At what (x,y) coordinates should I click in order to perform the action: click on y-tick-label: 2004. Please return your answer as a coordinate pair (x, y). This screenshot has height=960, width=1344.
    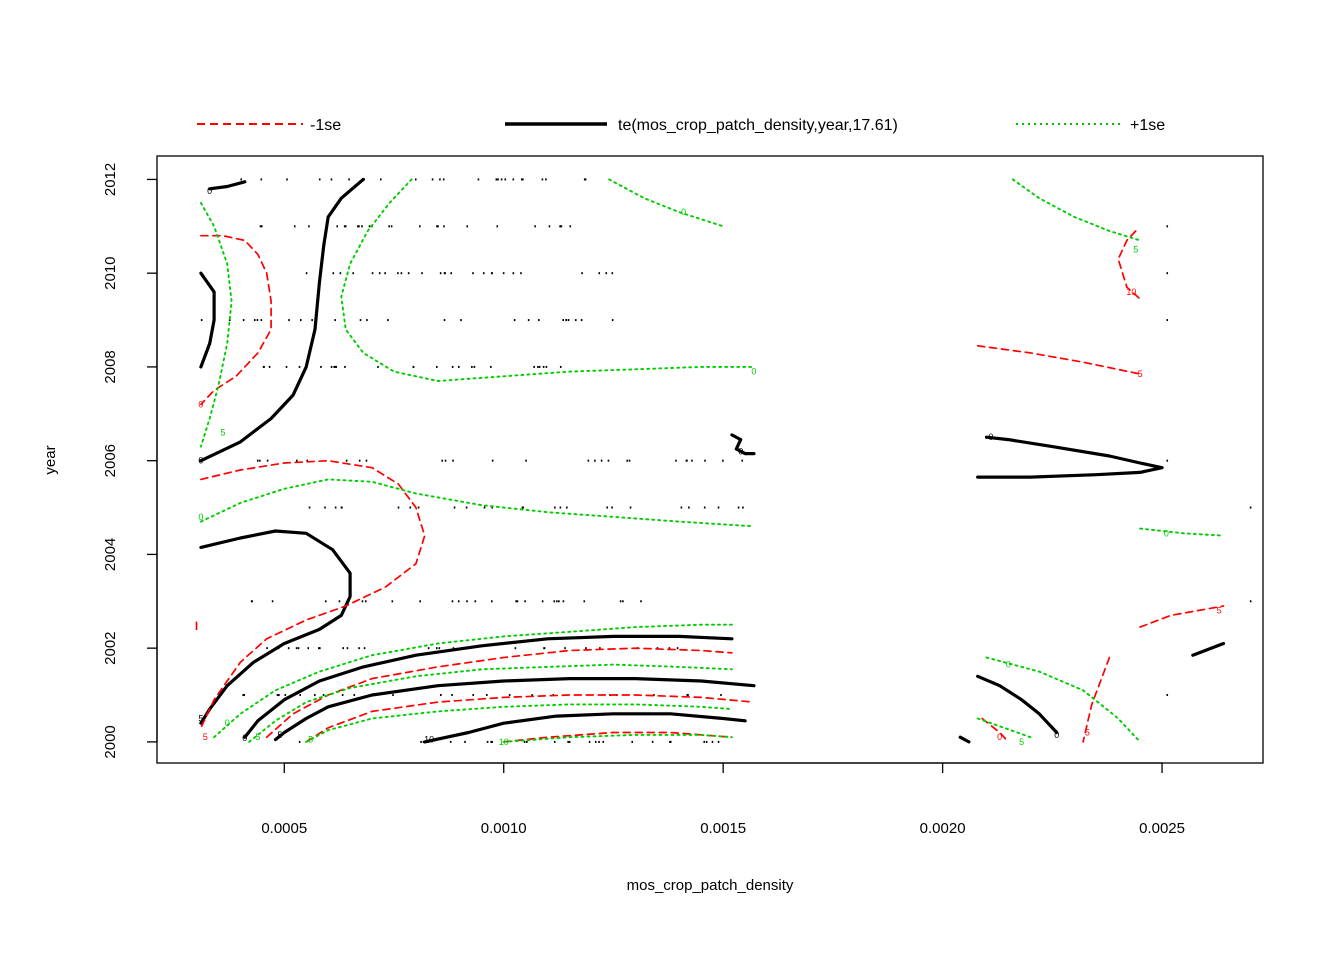
    Looking at the image, I should click on (110, 554).